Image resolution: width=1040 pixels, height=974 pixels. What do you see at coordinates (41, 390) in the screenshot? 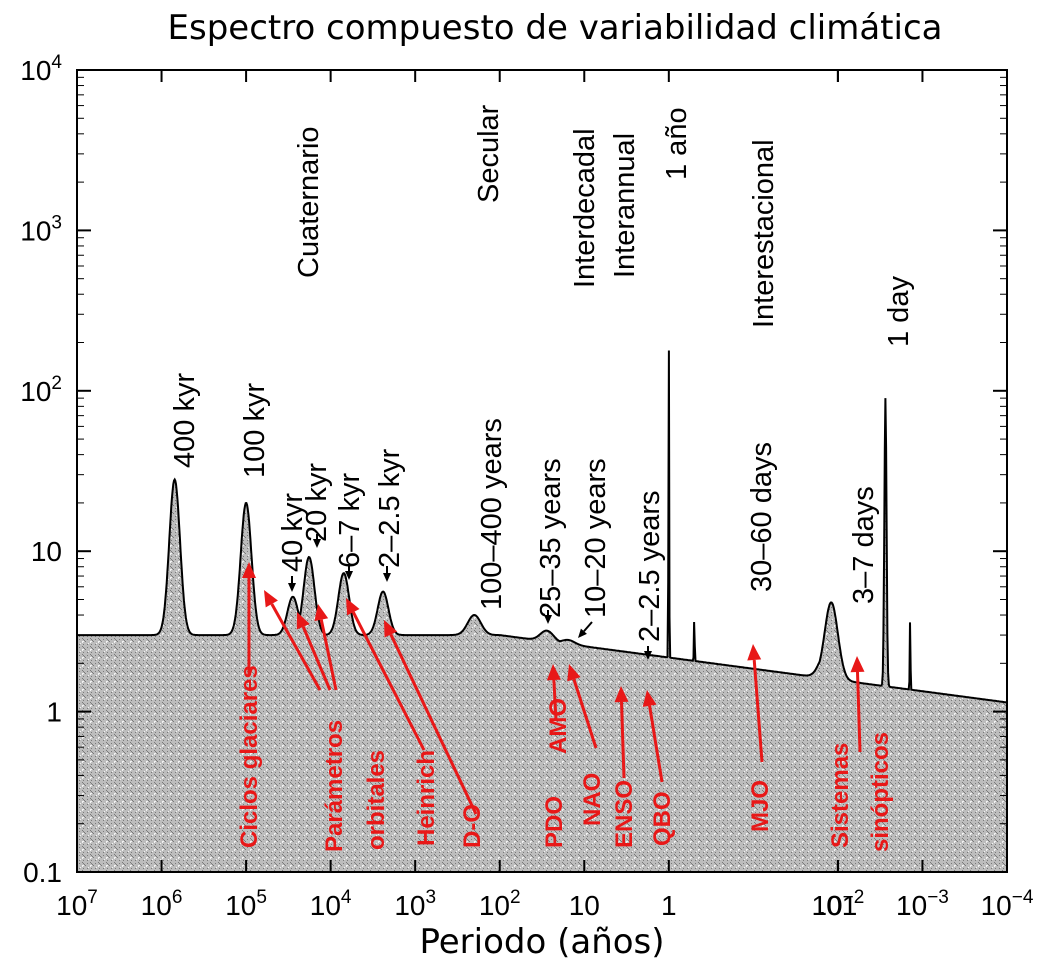
I see `y-tick-label: 10²` at bounding box center [41, 390].